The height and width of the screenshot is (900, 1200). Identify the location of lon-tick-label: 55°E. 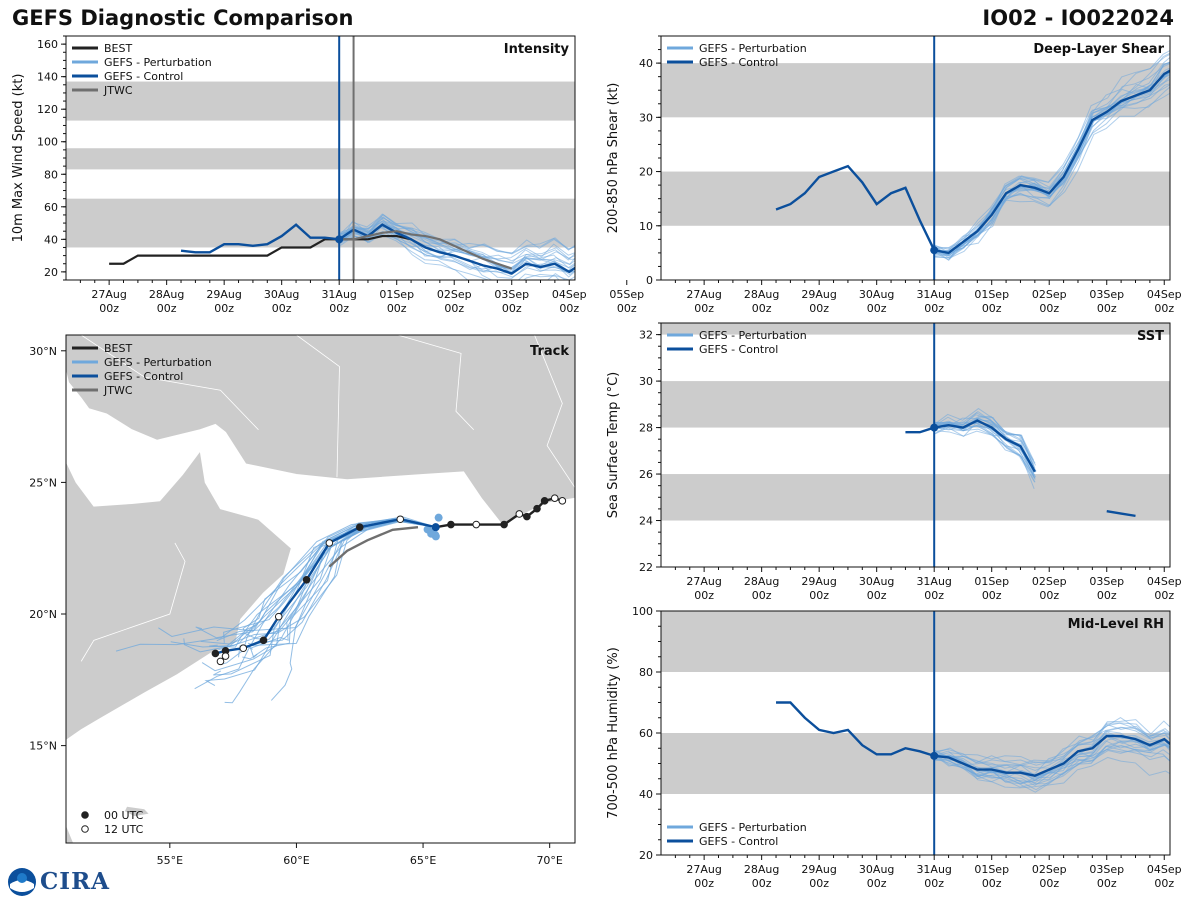
(170, 860).